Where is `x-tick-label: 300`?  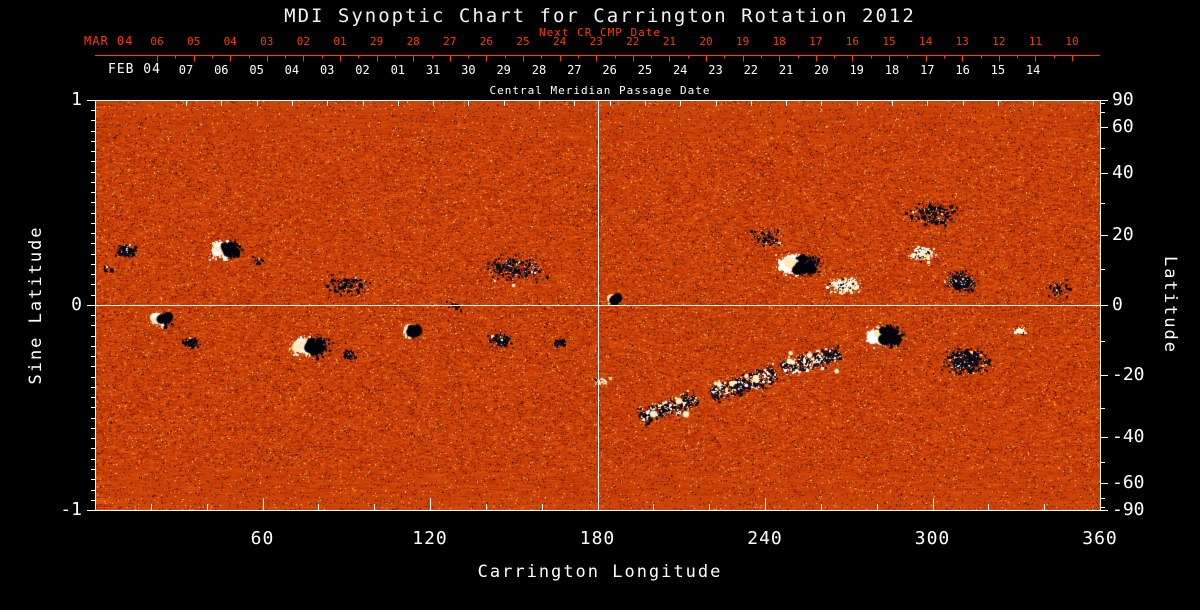 x-tick-label: 300 is located at coordinates (932, 538).